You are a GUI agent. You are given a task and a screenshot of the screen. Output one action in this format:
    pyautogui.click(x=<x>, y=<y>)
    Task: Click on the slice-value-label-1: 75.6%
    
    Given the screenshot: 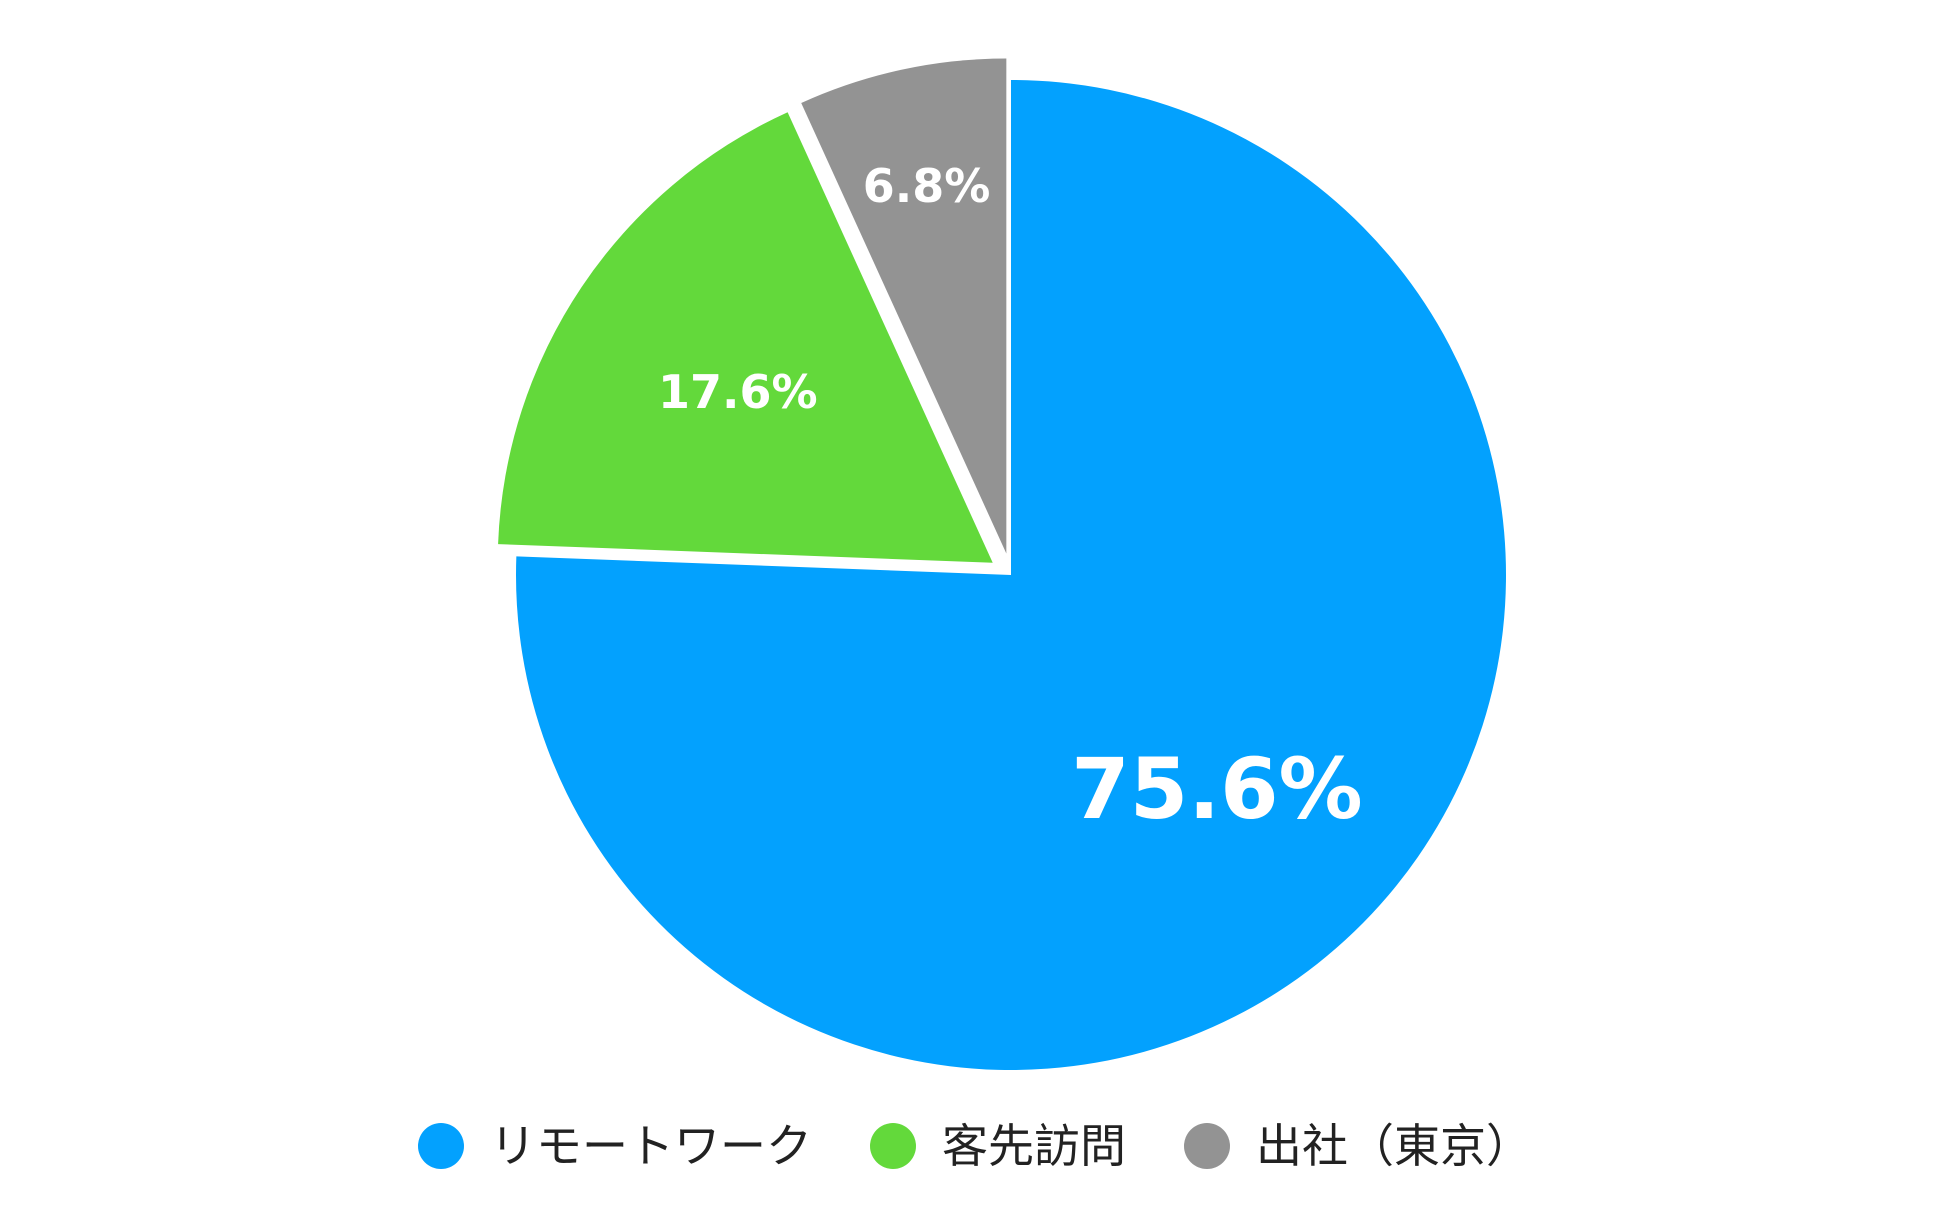 What is the action you would take?
    pyautogui.click(x=1216, y=789)
    